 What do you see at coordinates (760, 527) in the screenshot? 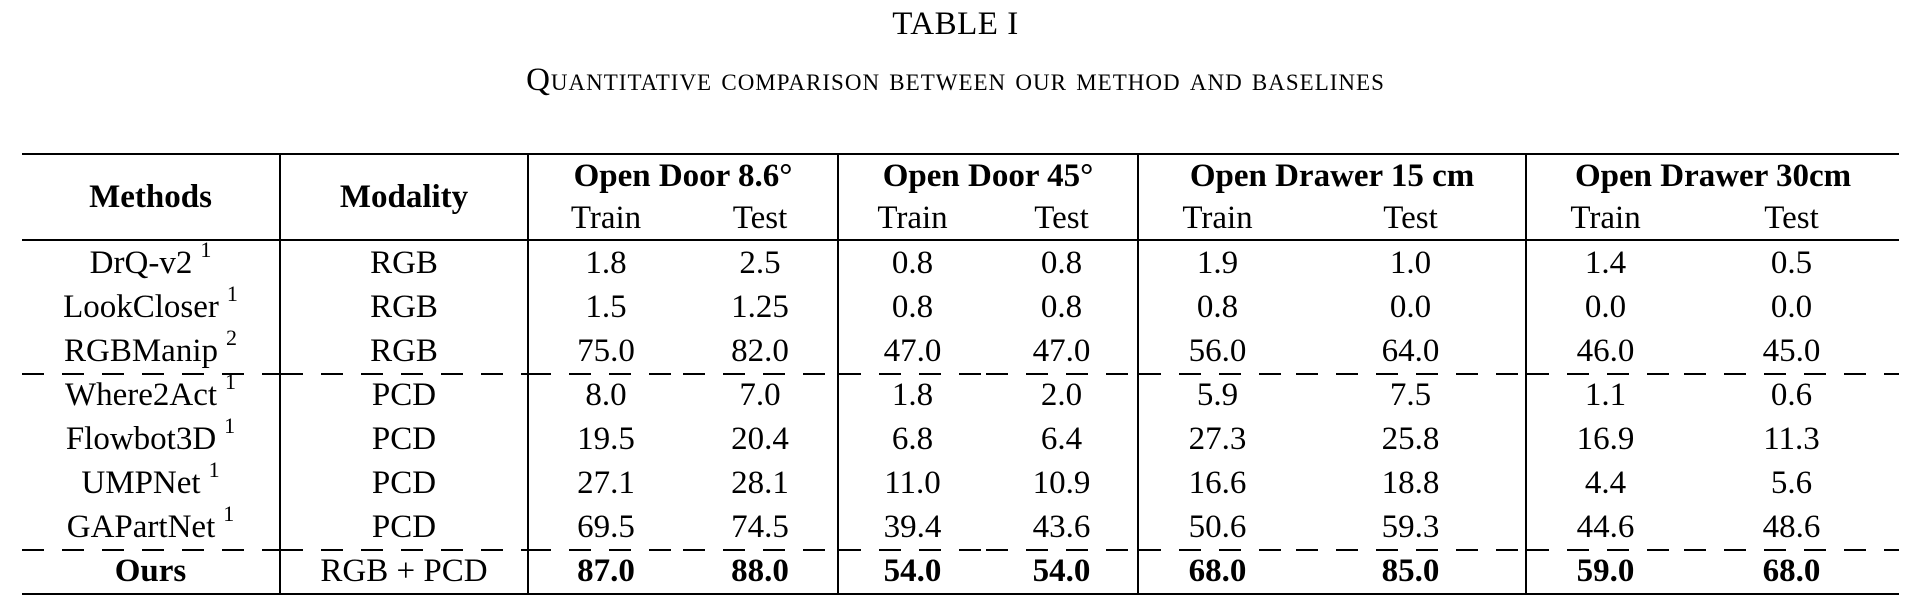
I see `test-value-cell: 74.5` at bounding box center [760, 527].